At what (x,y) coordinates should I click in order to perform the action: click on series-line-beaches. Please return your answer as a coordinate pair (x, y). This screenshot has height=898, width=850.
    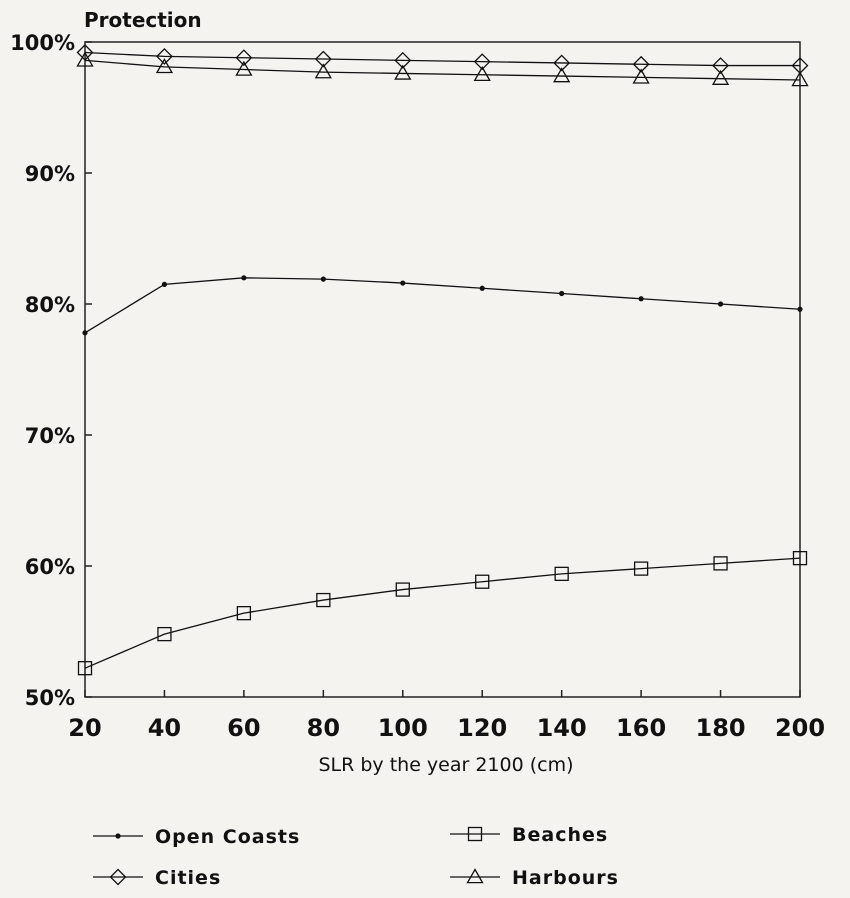
    Looking at the image, I should click on (442, 613).